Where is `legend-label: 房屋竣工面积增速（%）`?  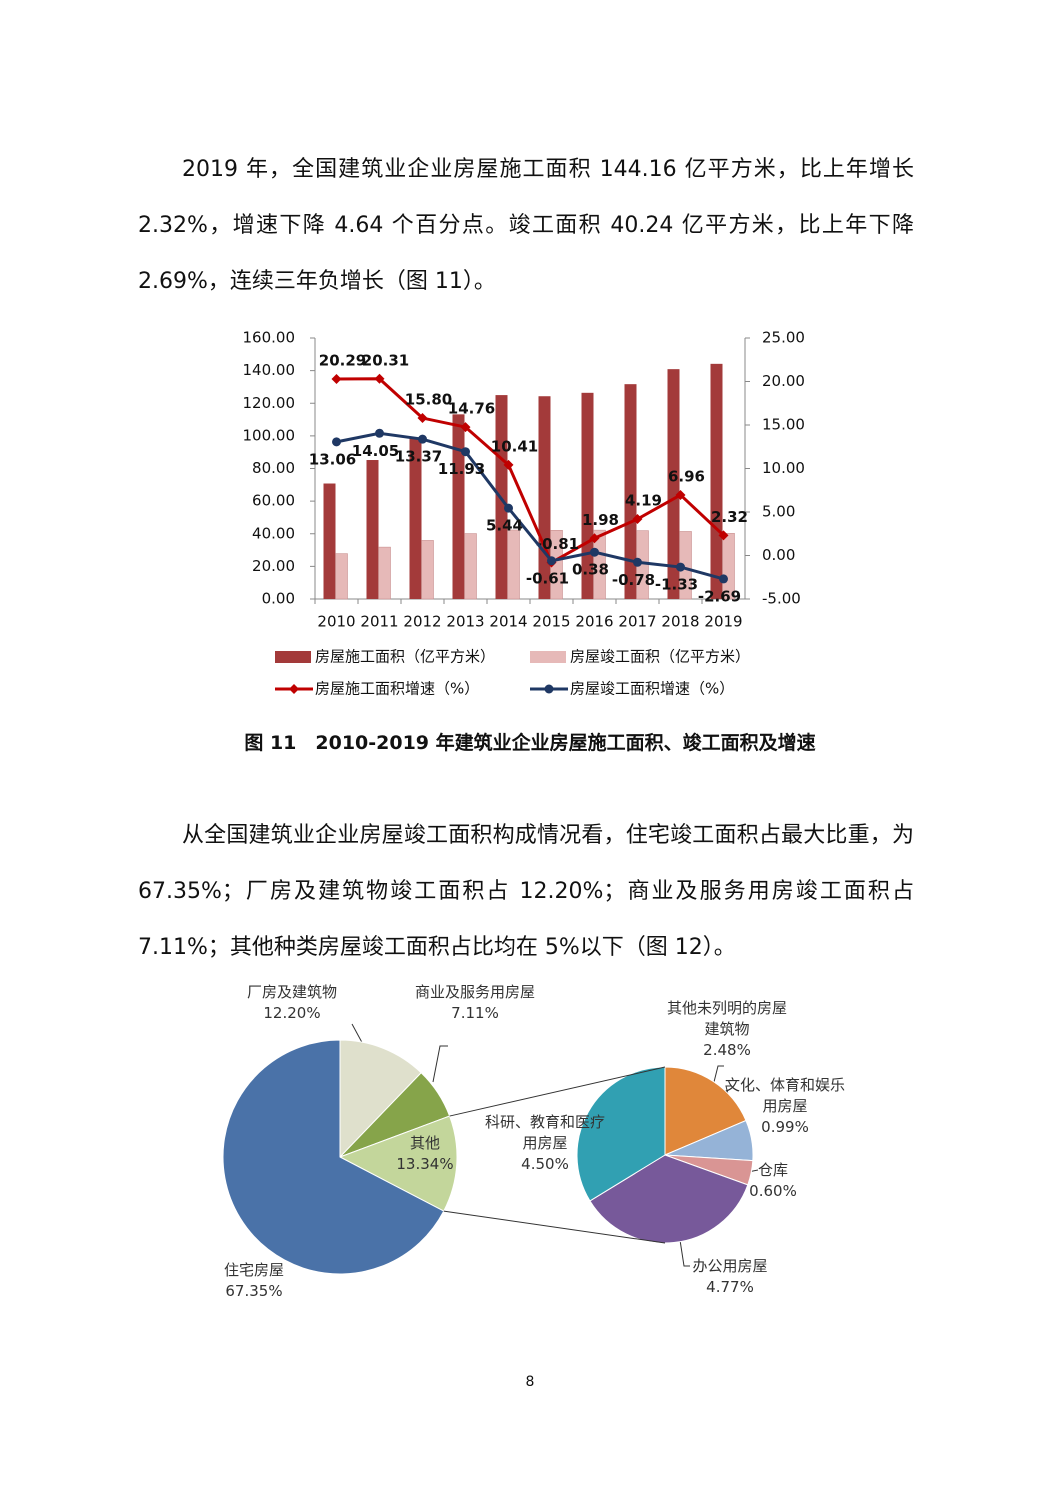
legend-label: 房屋竣工面积增速（%） is located at coordinates (652, 689).